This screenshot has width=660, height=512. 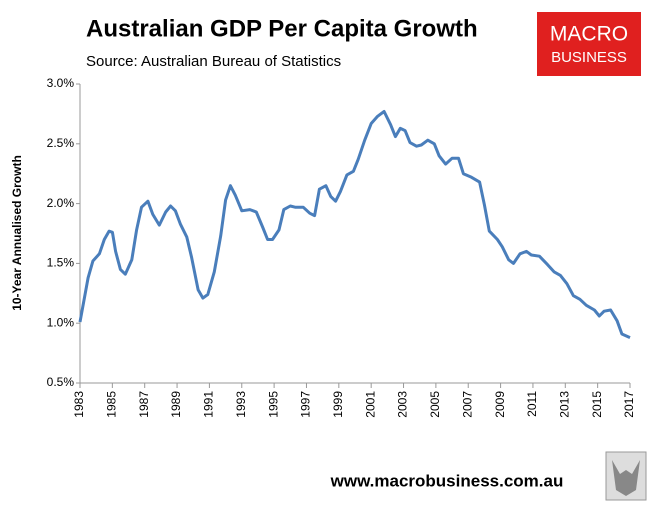 I want to click on y-tick-label: 3.0%, so click(x=61, y=83).